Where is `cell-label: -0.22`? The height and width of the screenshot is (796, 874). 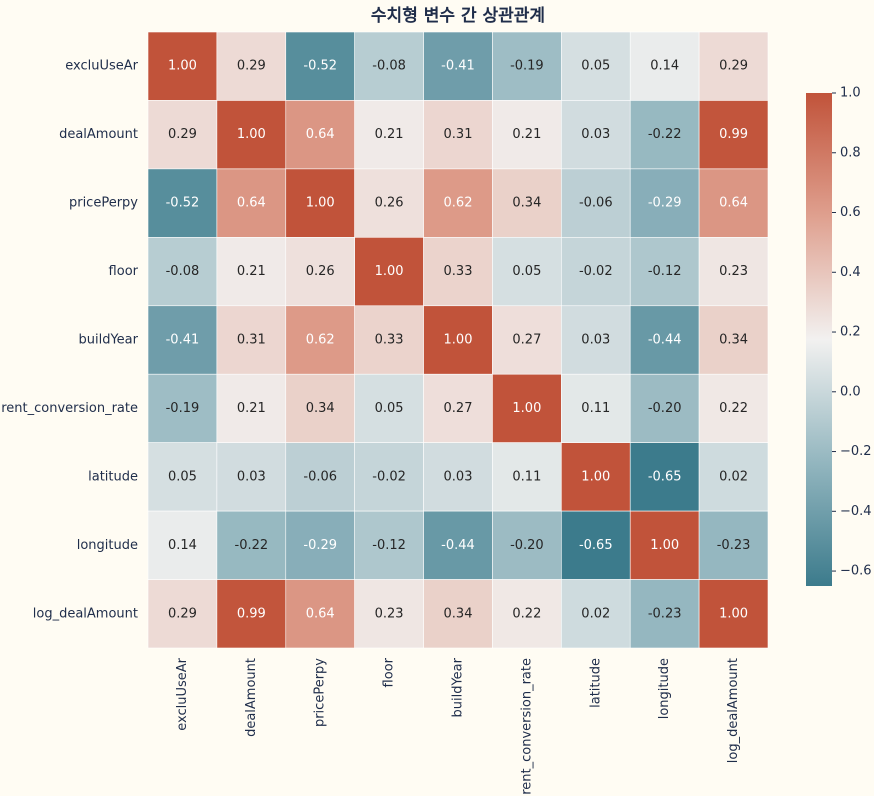
cell-label: -0.22 is located at coordinates (252, 545).